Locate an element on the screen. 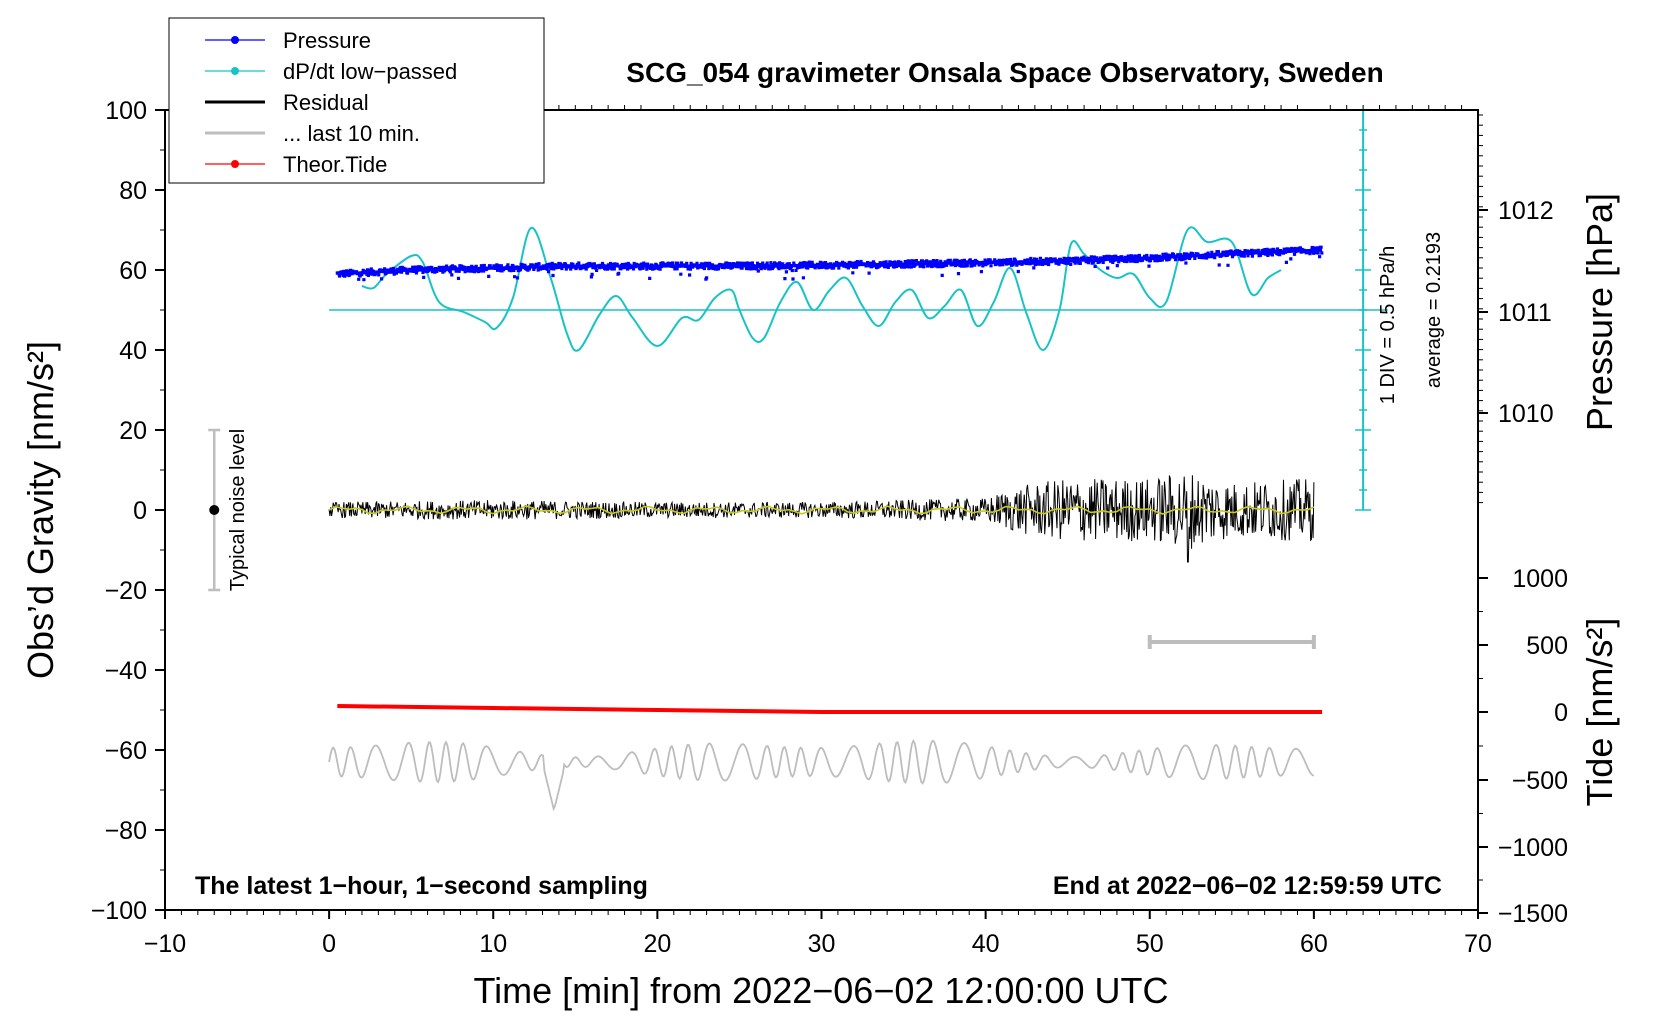 The width and height of the screenshot is (1660, 1020). grey-trace-line is located at coordinates (821, 775).